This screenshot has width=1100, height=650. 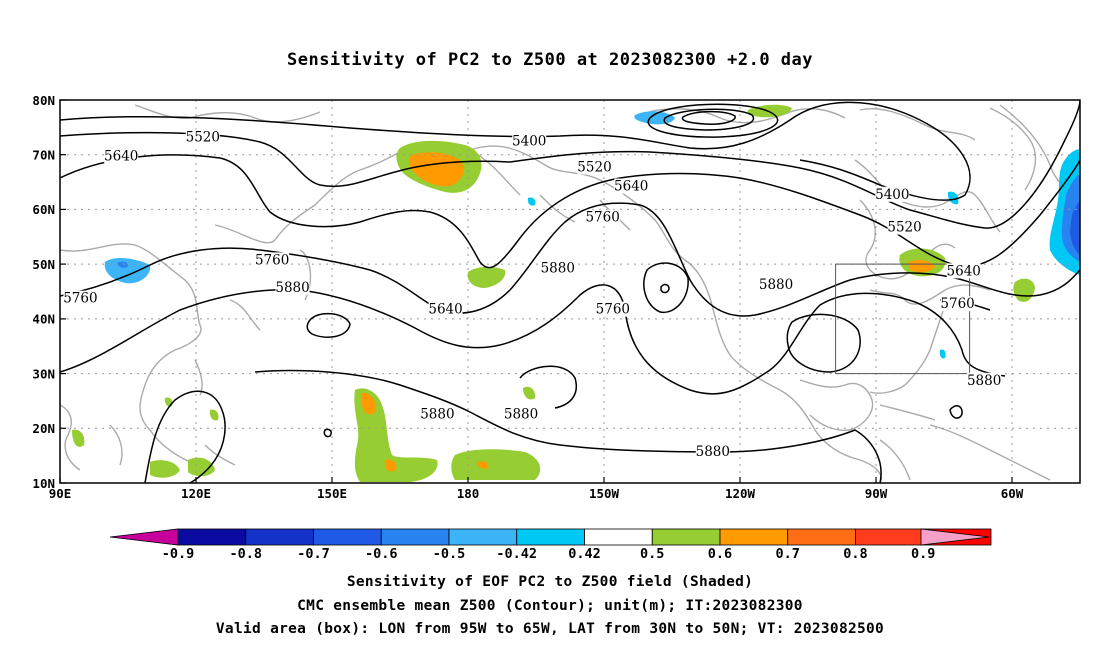 What do you see at coordinates (178, 554) in the screenshot?
I see `colorbar-label: -0.9` at bounding box center [178, 554].